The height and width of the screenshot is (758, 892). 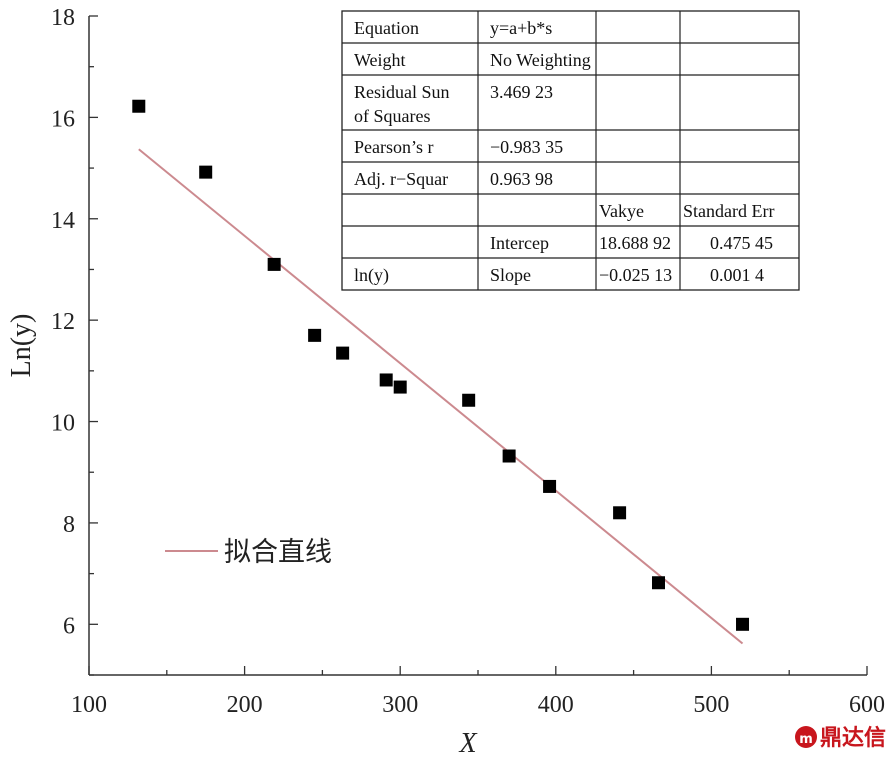 I want to click on y-tick-label: 12, so click(x=63, y=322).